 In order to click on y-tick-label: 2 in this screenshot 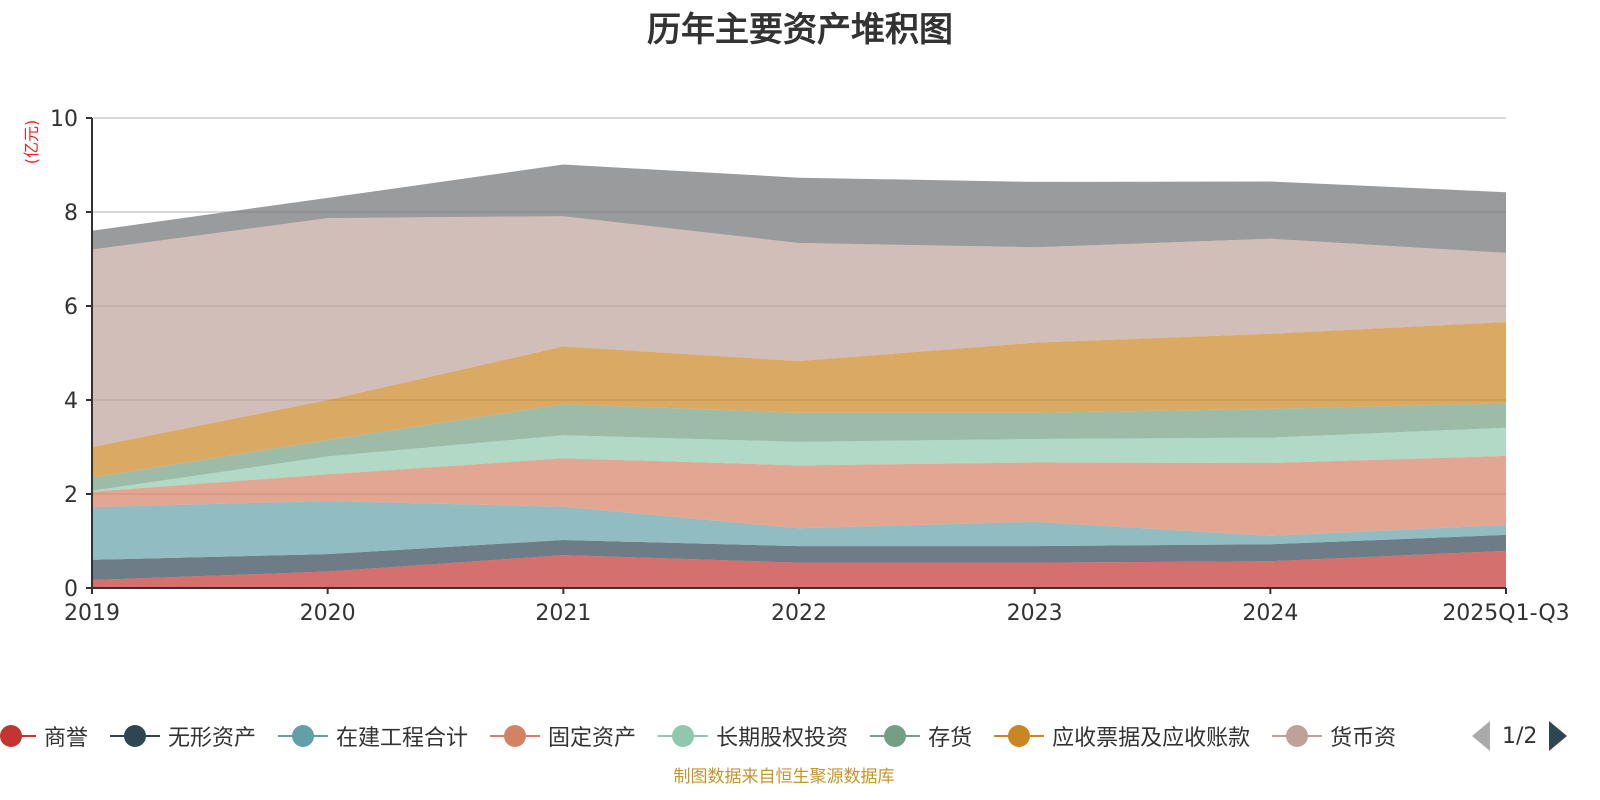, I will do `click(71, 495)`.